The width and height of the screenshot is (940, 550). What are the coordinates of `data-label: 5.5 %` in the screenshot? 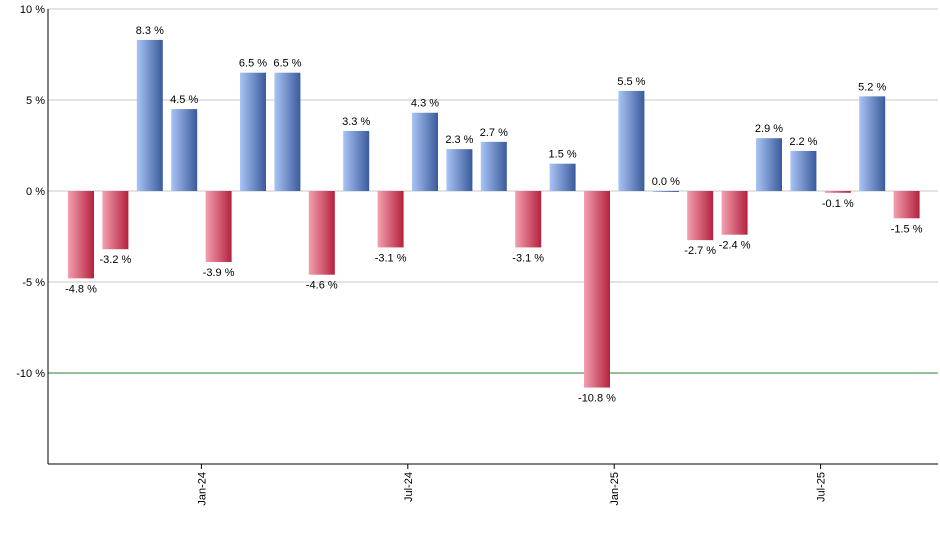 It's located at (631, 82).